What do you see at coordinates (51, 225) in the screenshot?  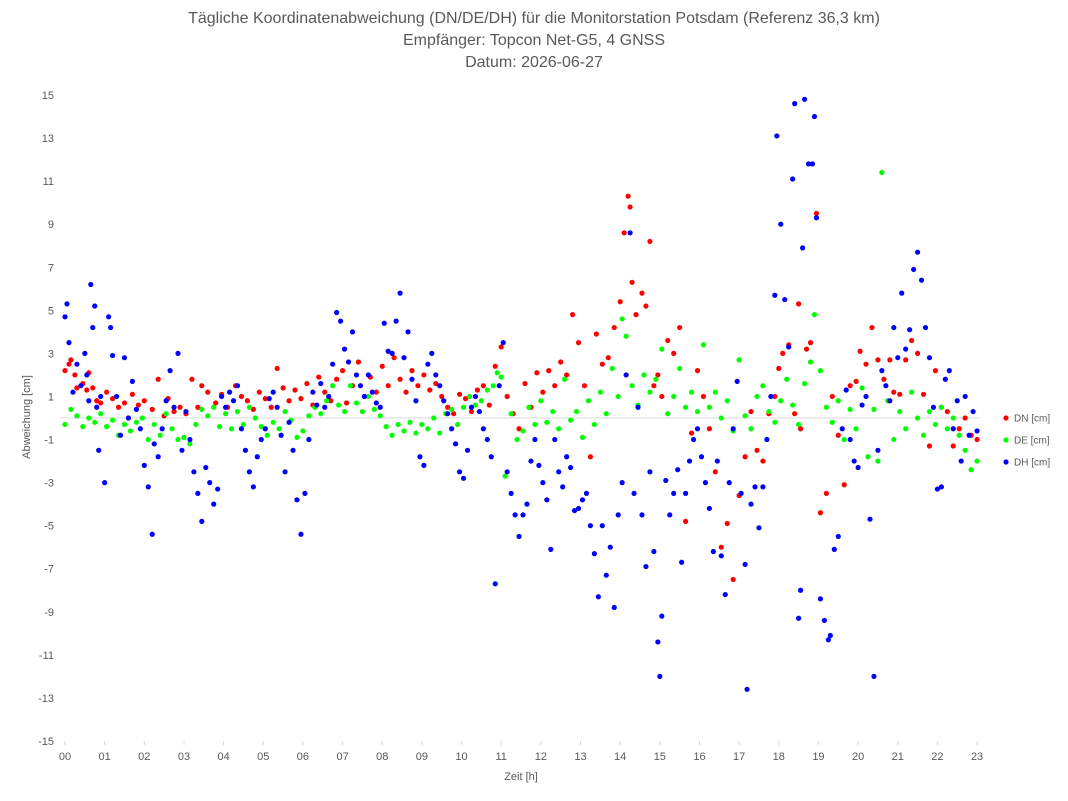 I see `y-tick-label: 9` at bounding box center [51, 225].